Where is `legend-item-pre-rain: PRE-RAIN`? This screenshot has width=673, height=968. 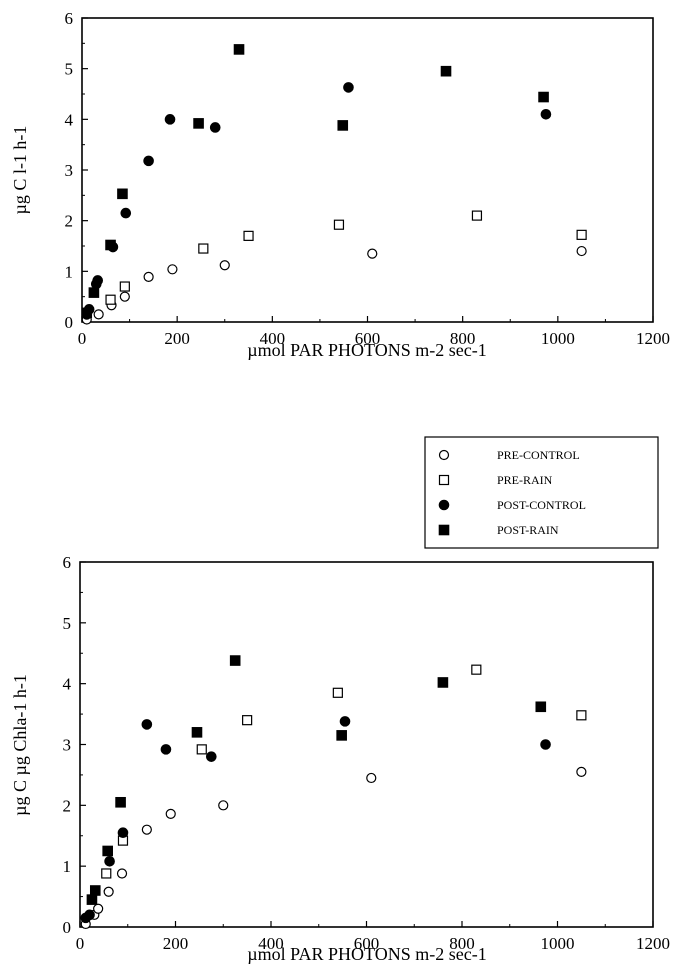
legend-item-pre-rain: PRE-RAIN is located at coordinates (495, 480).